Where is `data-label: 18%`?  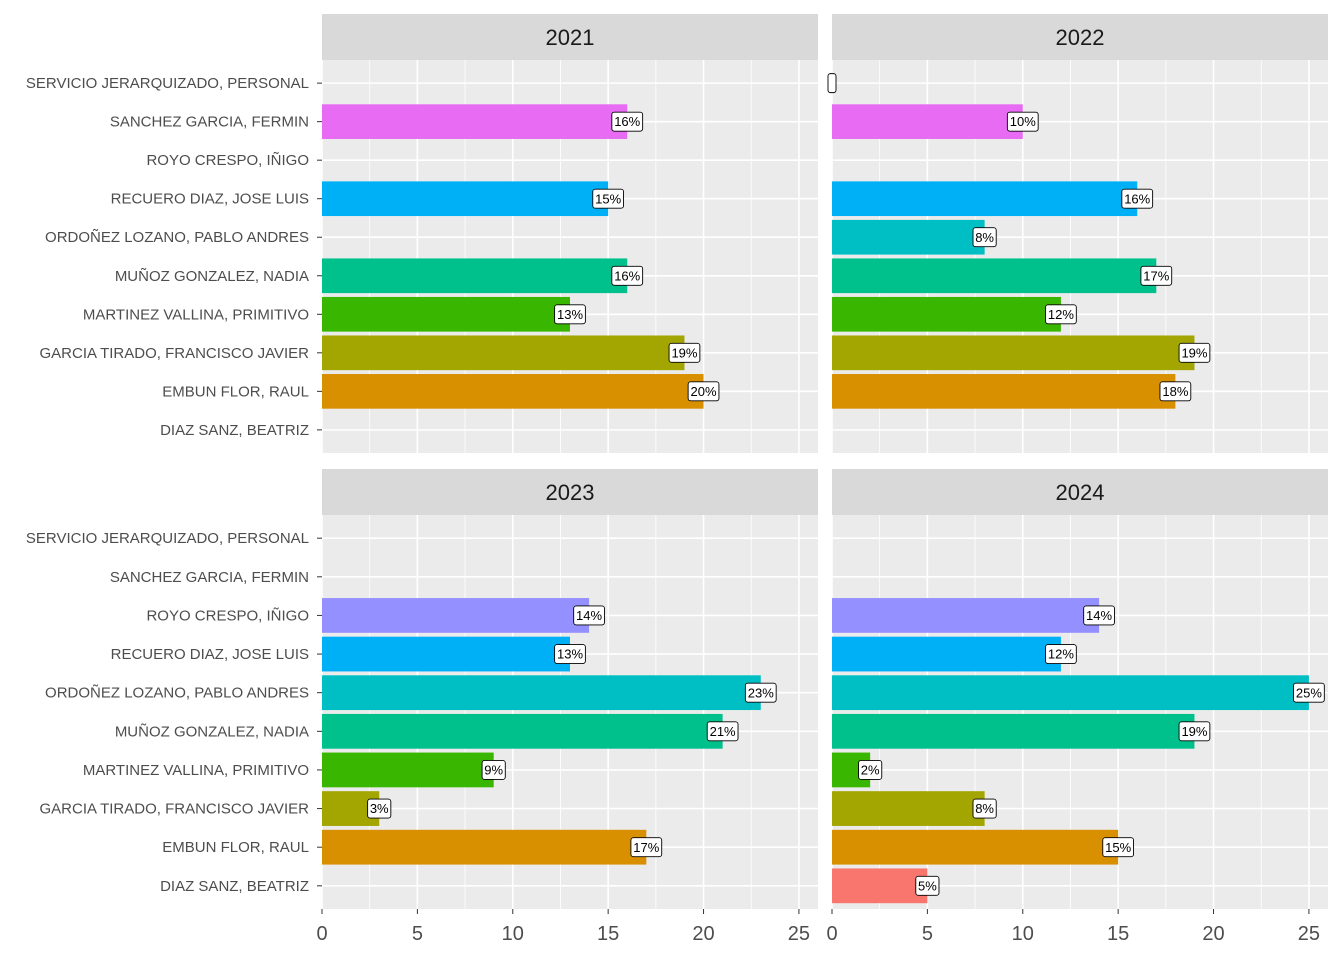 data-label: 18% is located at coordinates (1175, 391).